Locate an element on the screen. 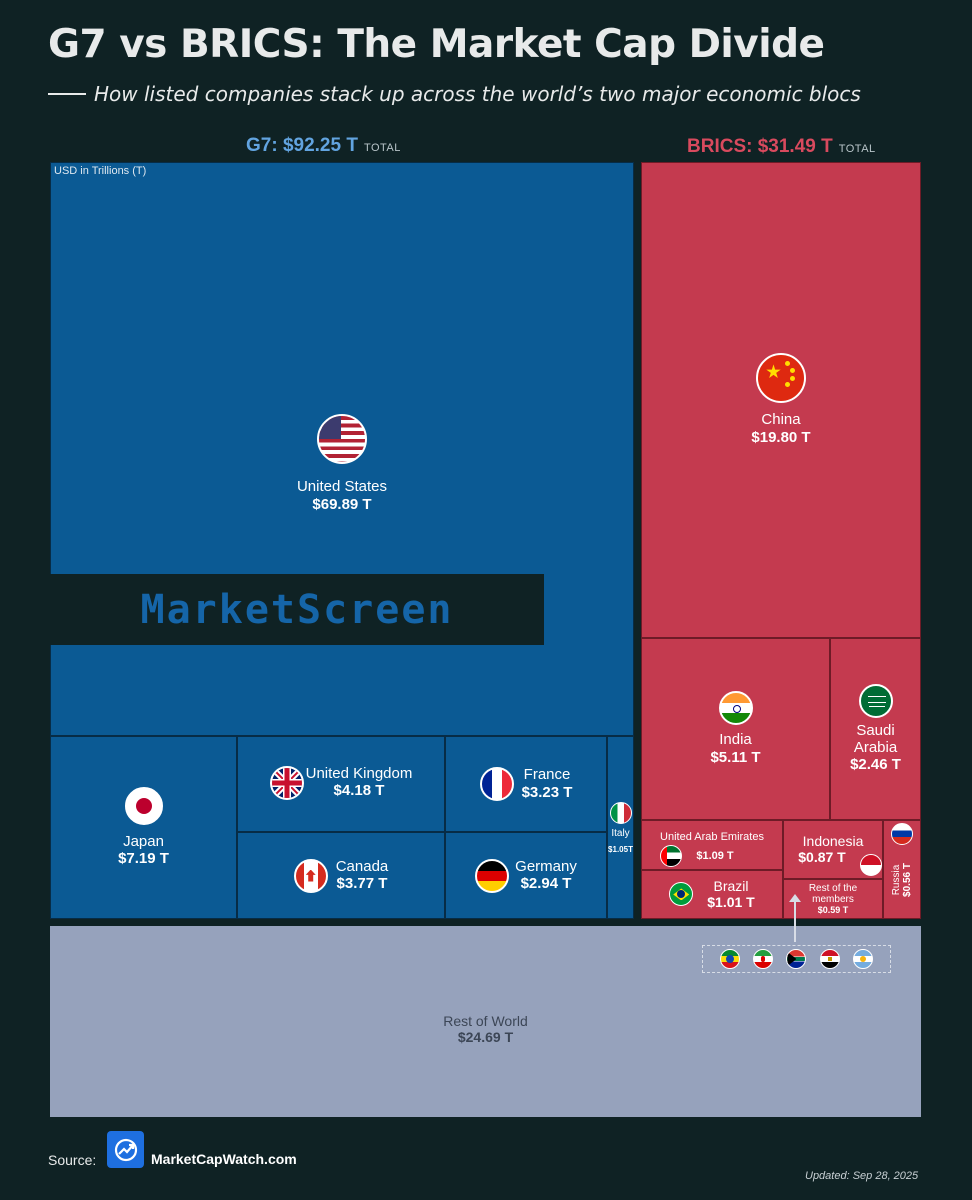 The image size is (972, 1200). value-united-arab-emirates: $1.09 T is located at coordinates (715, 856).